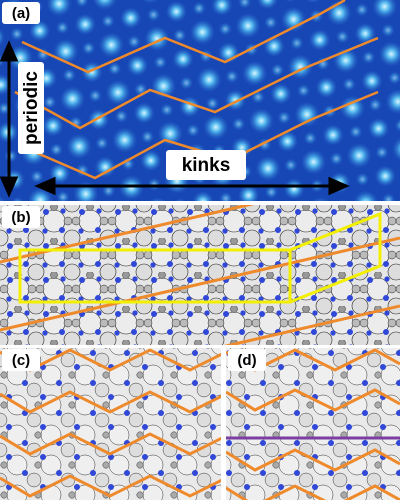 The image size is (400, 500). I want to click on panel-label: (d), so click(246, 360).